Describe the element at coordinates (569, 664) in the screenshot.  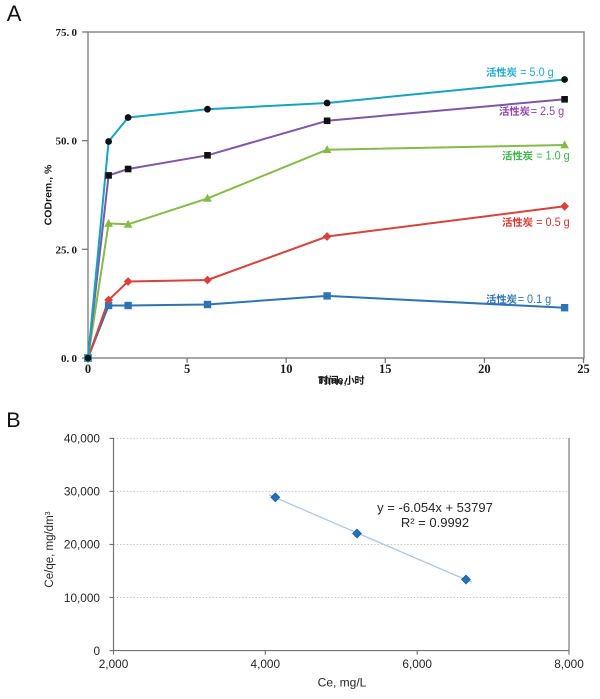
I see `svg-text: 8,000` at that location.